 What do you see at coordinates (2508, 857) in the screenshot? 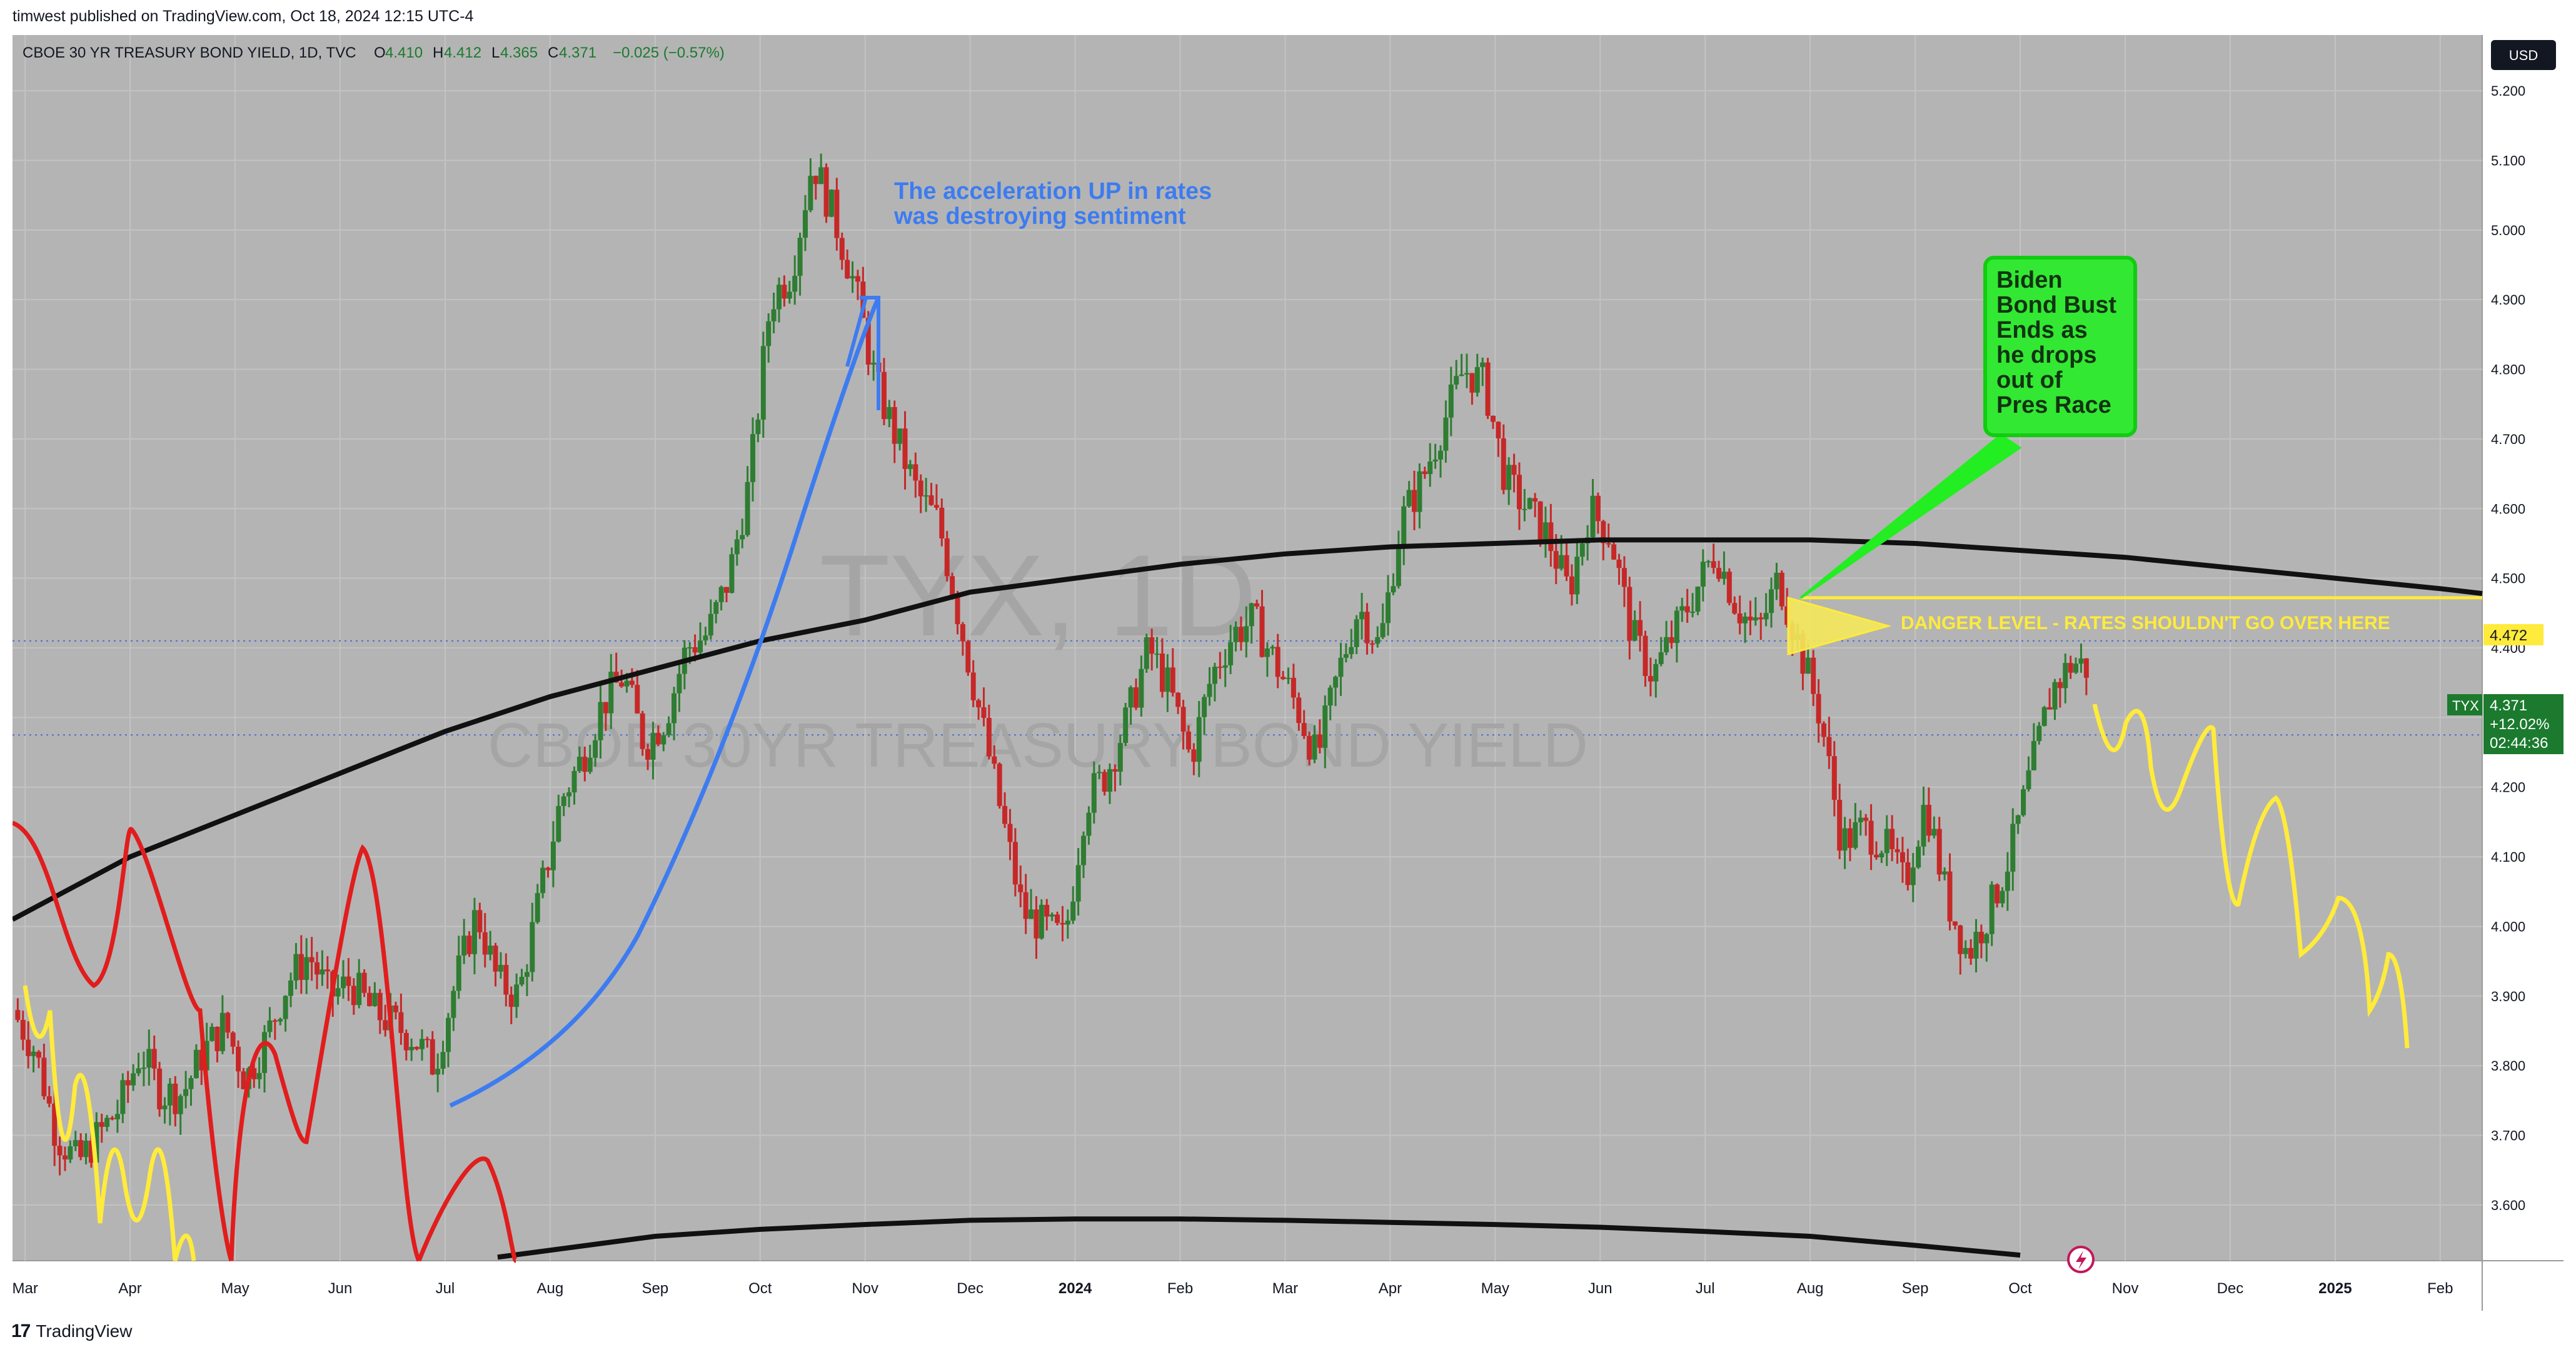
I see `y-tick-label: 4.100` at bounding box center [2508, 857].